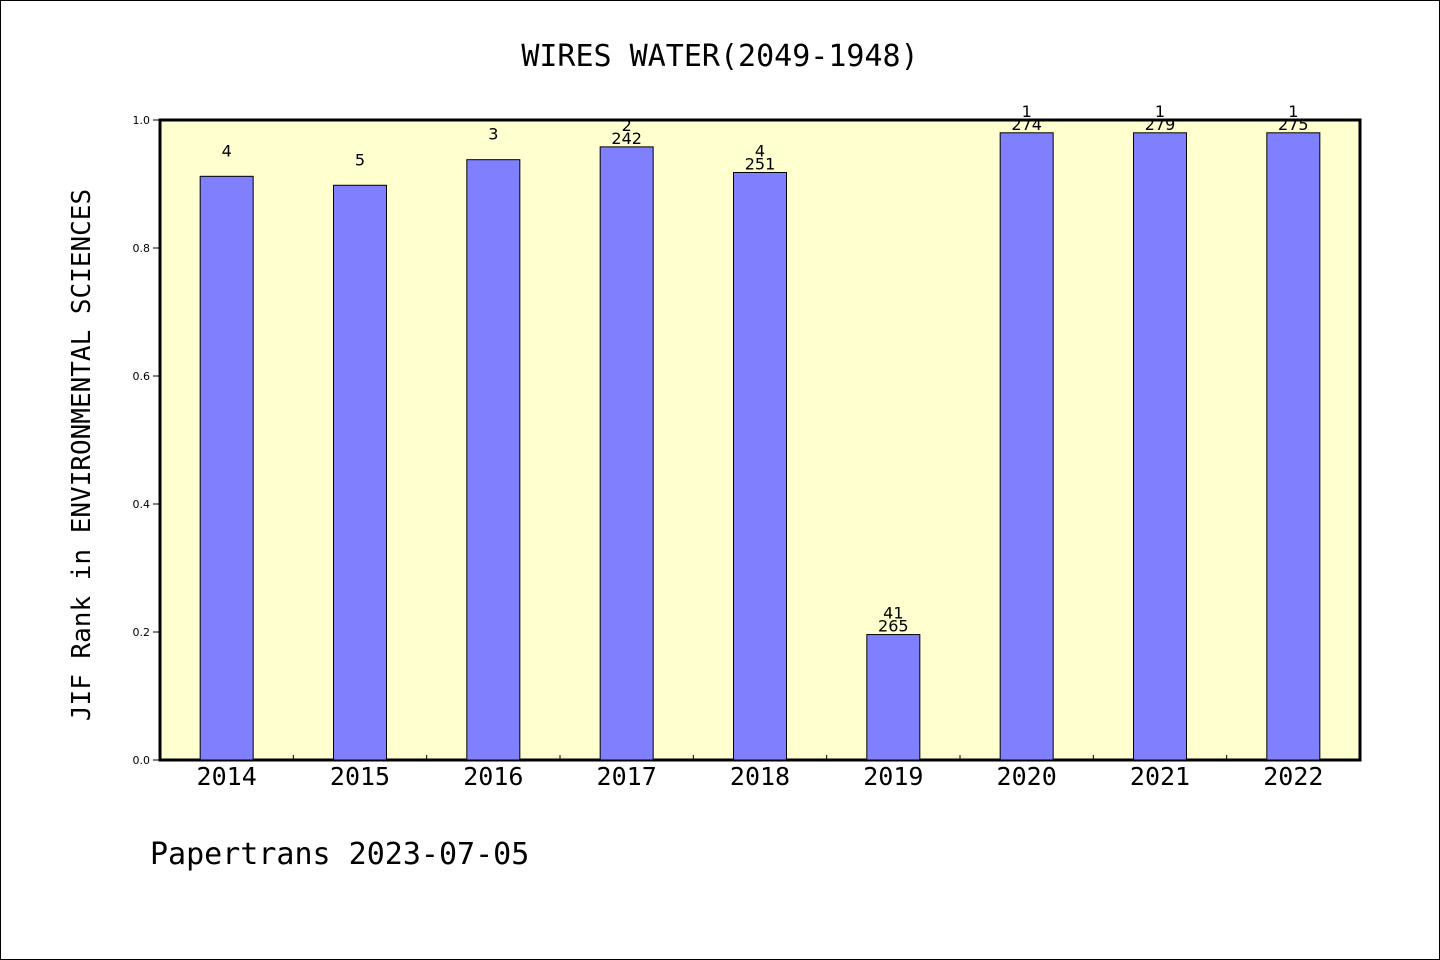 The width and height of the screenshot is (1440, 960). I want to click on x-tick-label: 2016, so click(493, 776).